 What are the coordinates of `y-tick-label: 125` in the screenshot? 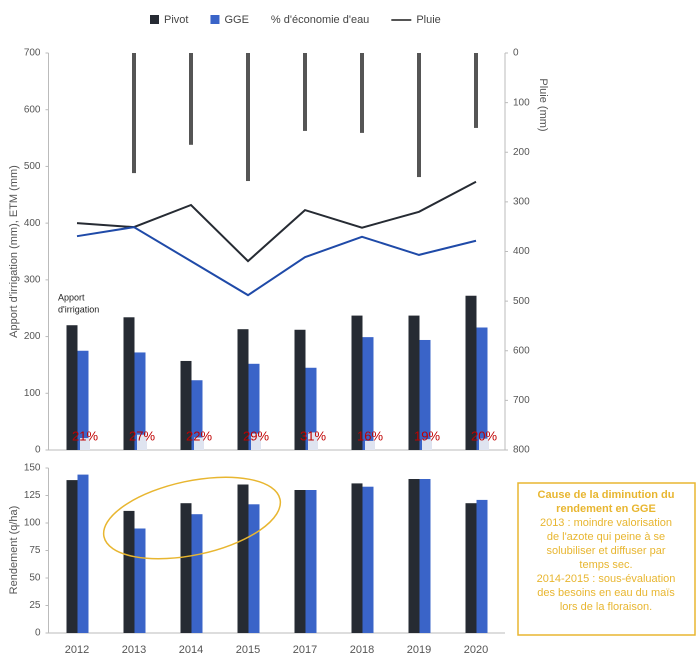 It's located at (32, 495).